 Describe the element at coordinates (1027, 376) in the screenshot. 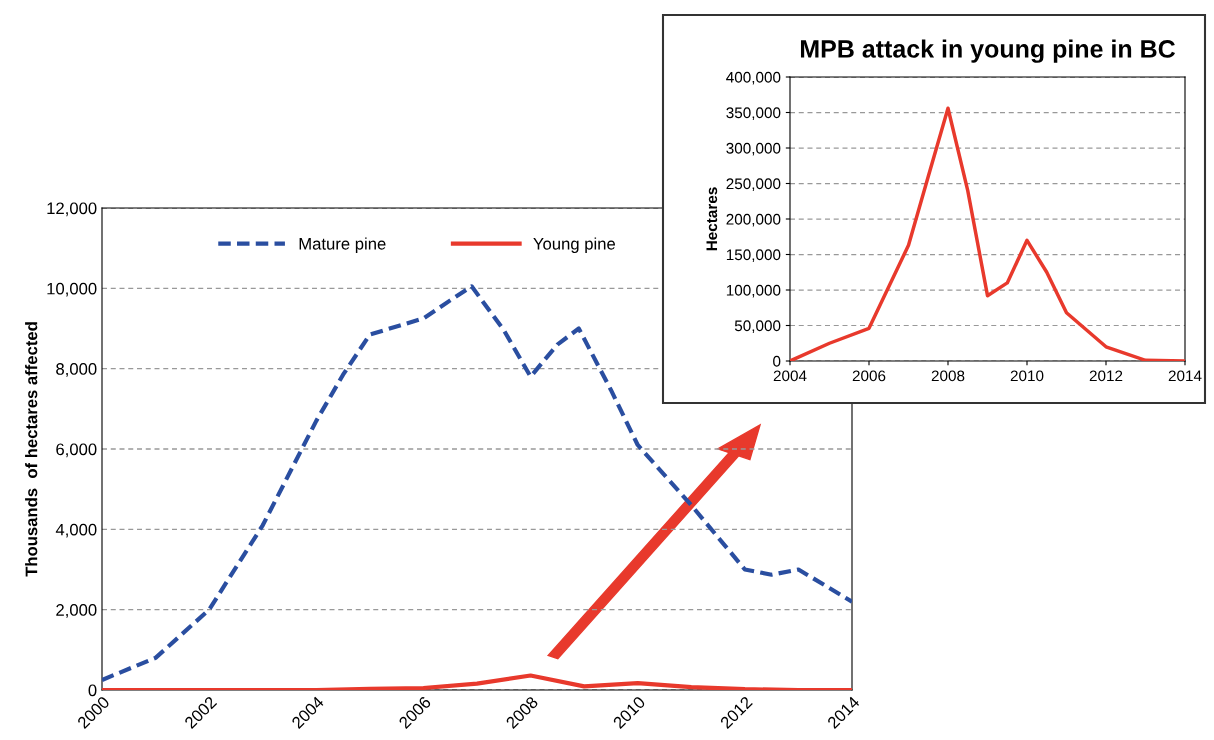

I see `x-tick-label: 2010` at that location.